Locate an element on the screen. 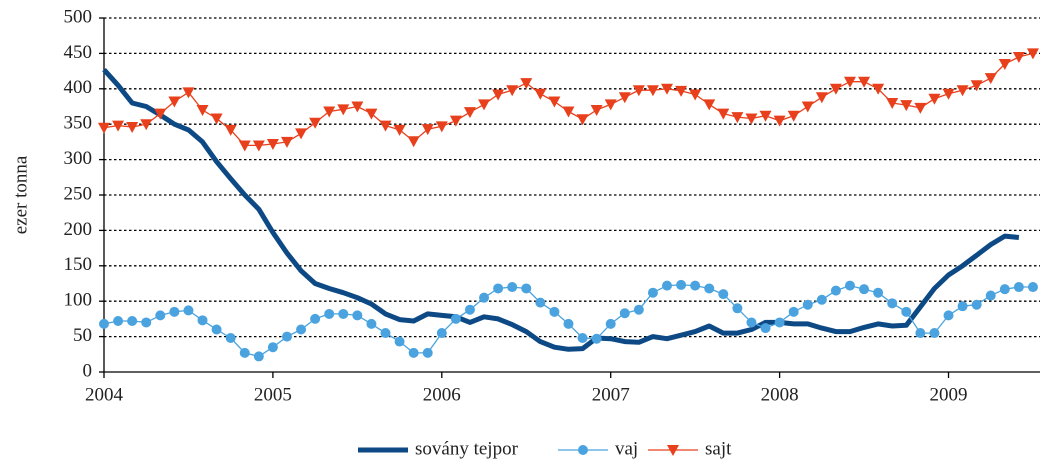 The height and width of the screenshot is (469, 1047). y-tick-label: 350 is located at coordinates (78, 123).